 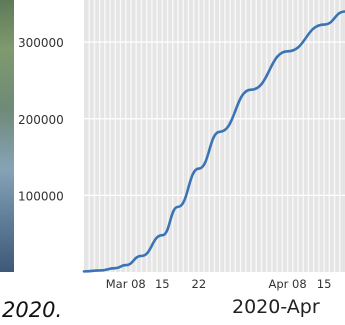 I want to click on photo-edge, so click(x=7, y=136).